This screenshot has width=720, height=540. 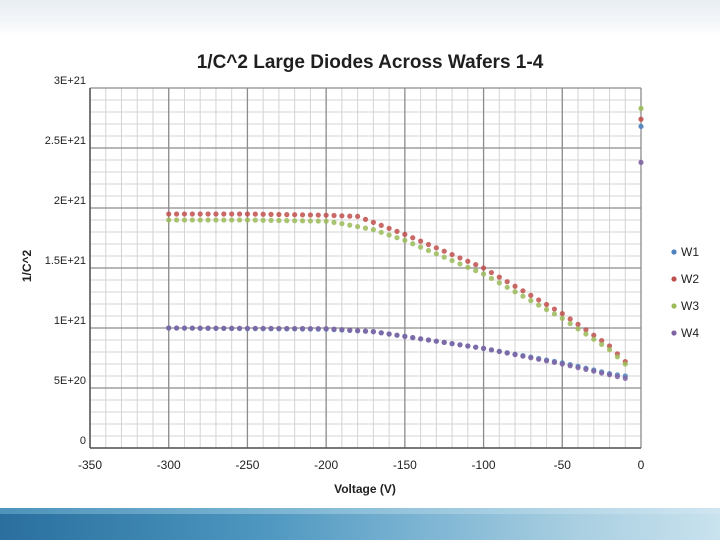 What do you see at coordinates (70, 201) in the screenshot?
I see `y-tick-label: 2E+21` at bounding box center [70, 201].